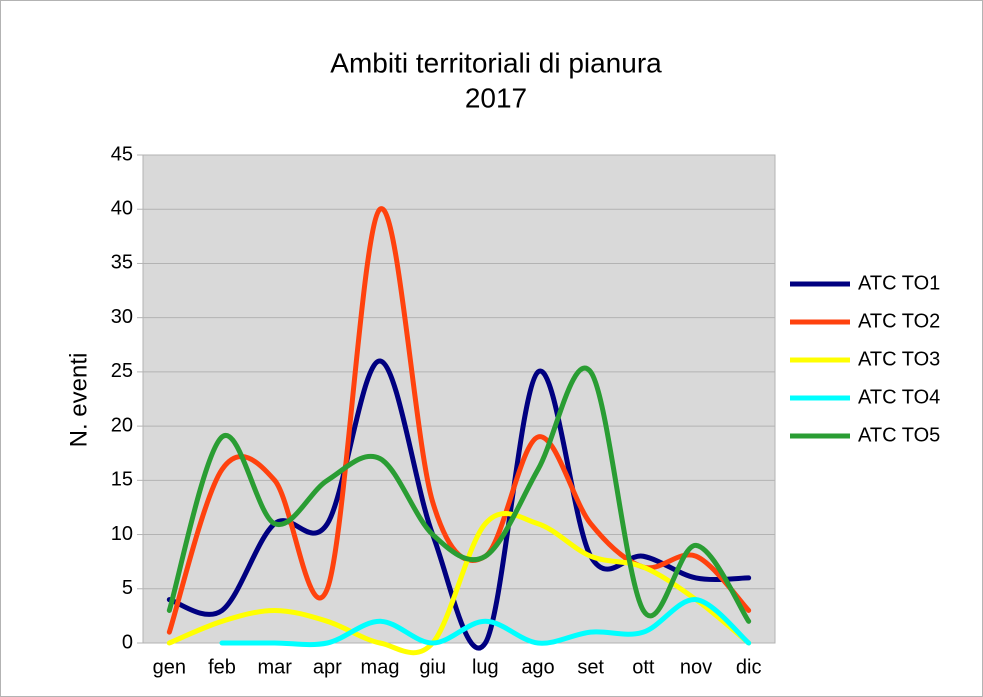 This screenshot has width=983, height=697. Describe the element at coordinates (485, 667) in the screenshot. I see `x-tick-label: lug` at that location.